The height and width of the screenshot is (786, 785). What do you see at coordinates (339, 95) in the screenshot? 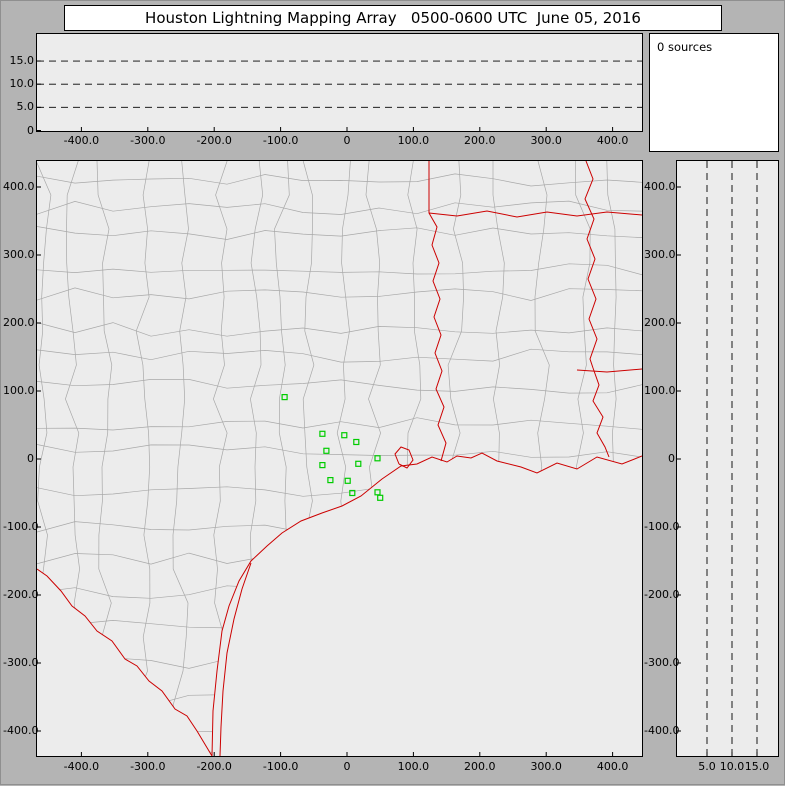
I see `altitude-ew-plot` at bounding box center [339, 95].